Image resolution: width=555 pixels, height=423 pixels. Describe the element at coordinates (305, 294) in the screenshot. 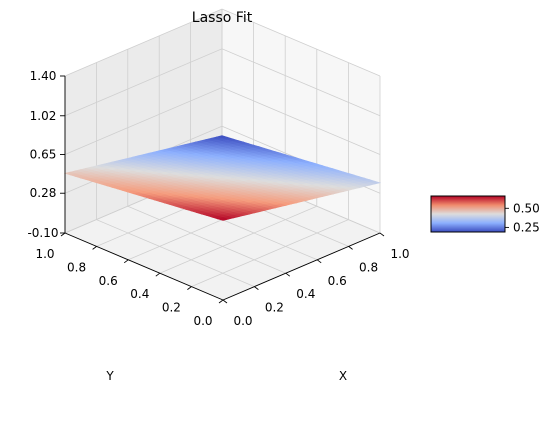

I see `x-tick-label: 0.4` at that location.